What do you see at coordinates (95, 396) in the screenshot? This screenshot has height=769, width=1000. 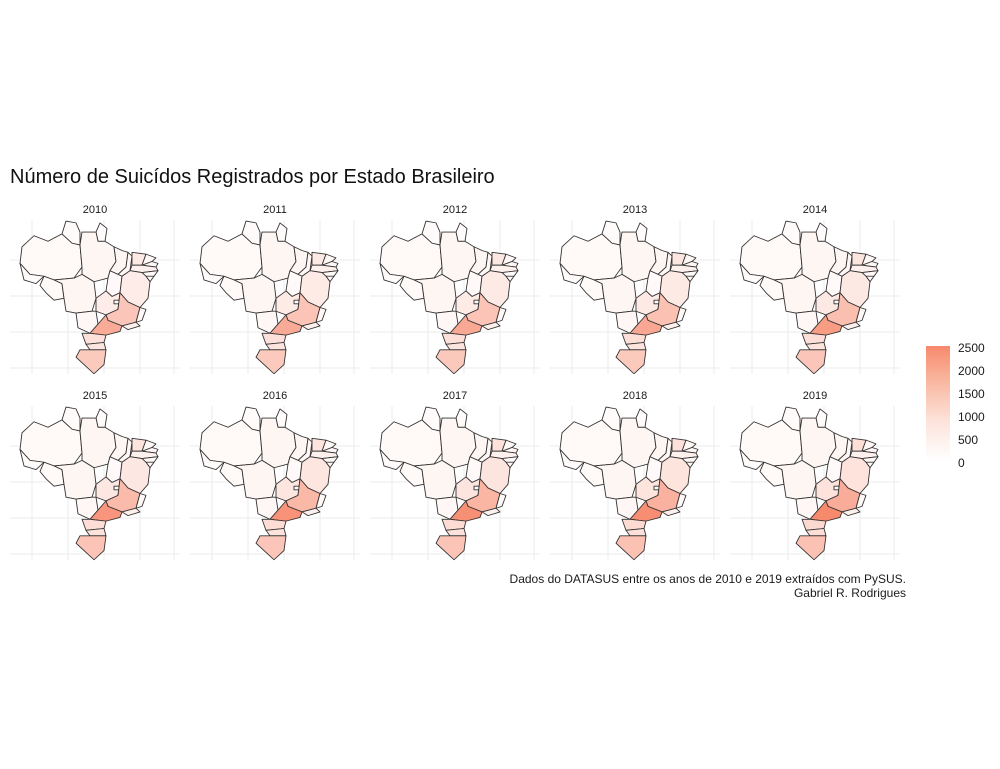 I see `facet-year-label: 2015` at bounding box center [95, 396].